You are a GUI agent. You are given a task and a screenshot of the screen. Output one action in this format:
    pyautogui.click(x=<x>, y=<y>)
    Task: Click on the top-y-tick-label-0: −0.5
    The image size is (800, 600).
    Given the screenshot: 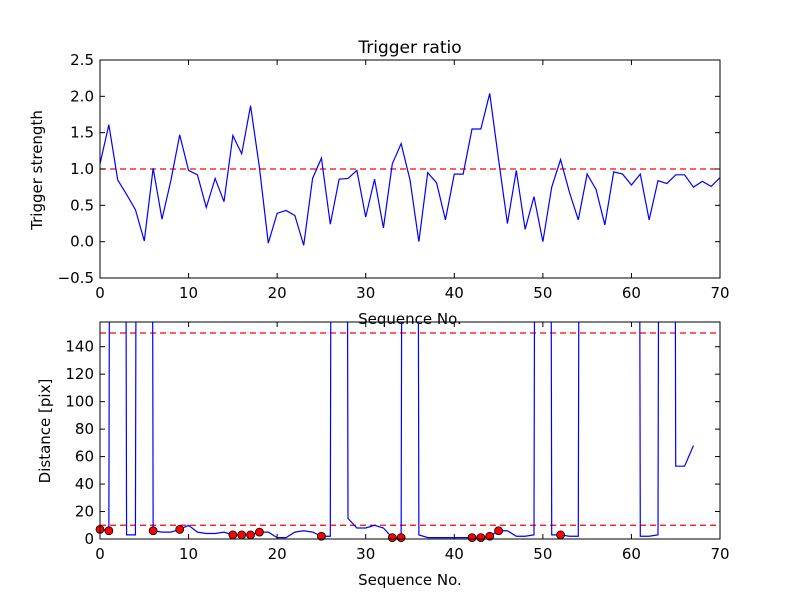 What is the action you would take?
    pyautogui.click(x=76, y=278)
    